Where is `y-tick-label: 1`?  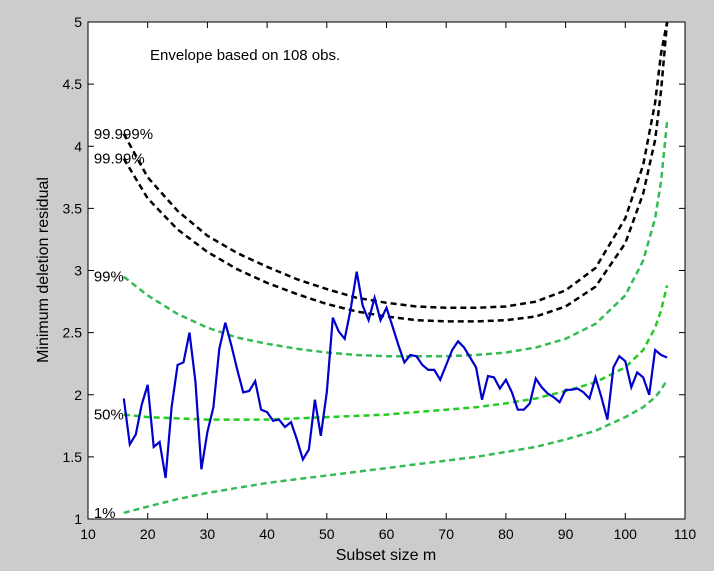 y-tick-label: 1 is located at coordinates (78, 519).